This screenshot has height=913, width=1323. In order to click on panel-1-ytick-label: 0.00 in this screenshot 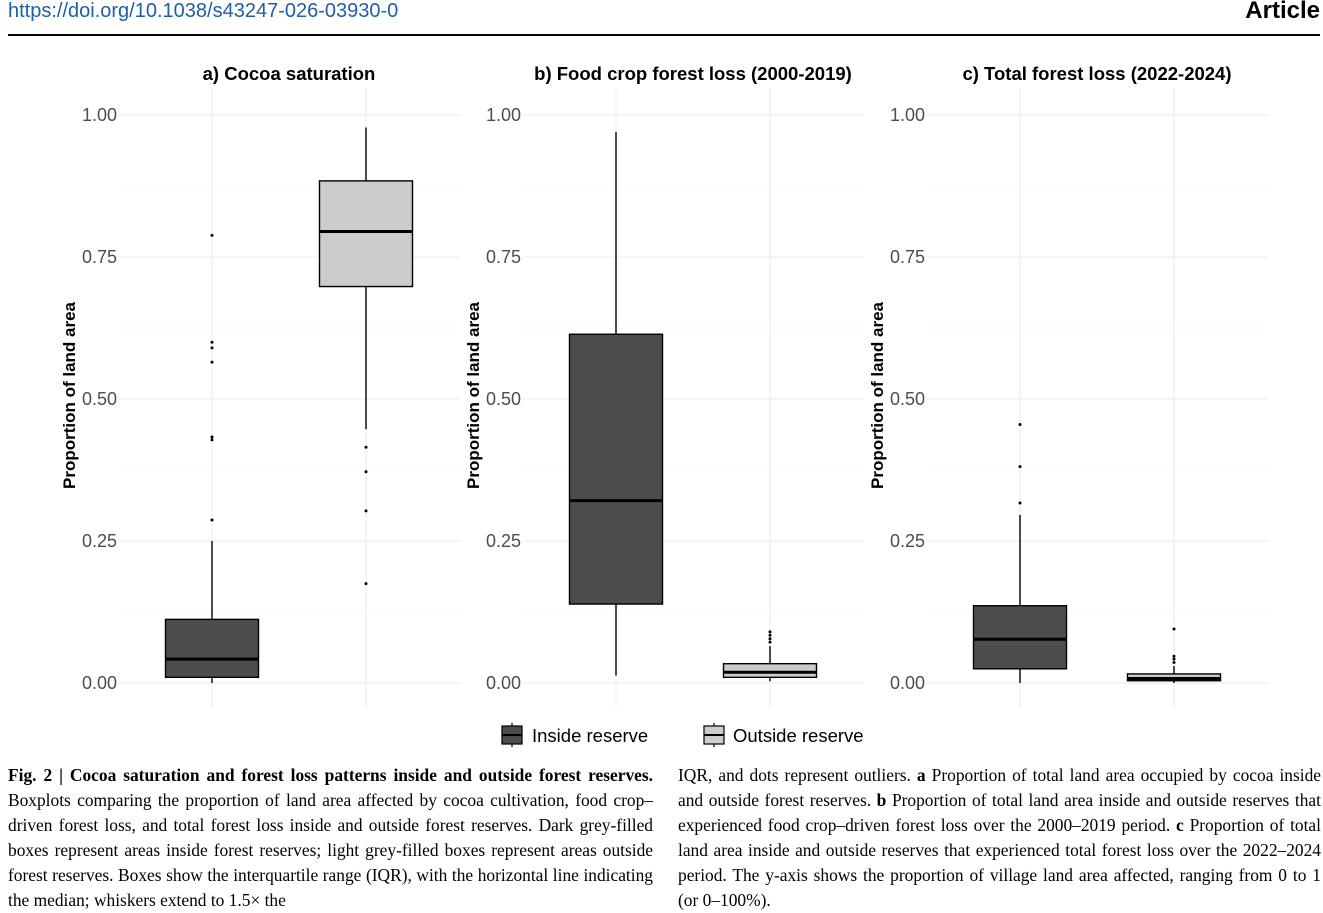, I will do `click(99, 683)`.